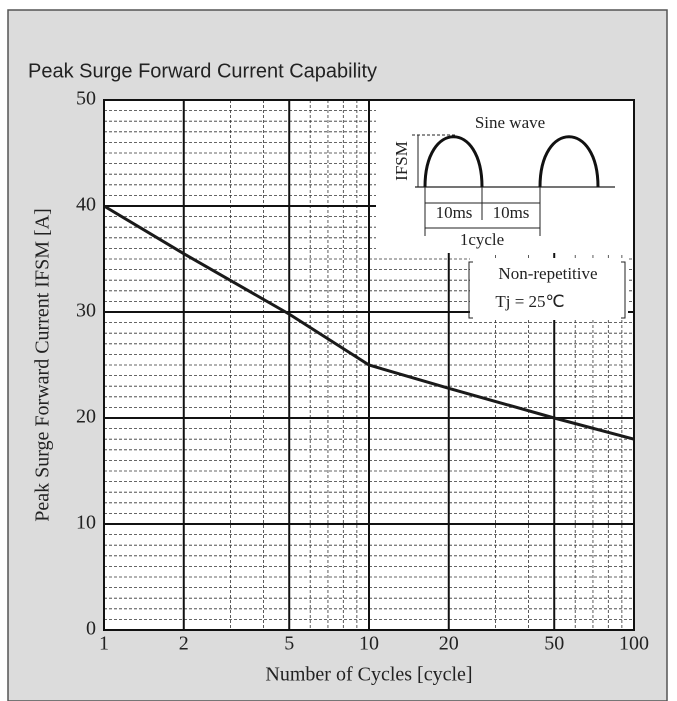 The image size is (677, 701). I want to click on x-tick-label: 5, so click(289, 644).